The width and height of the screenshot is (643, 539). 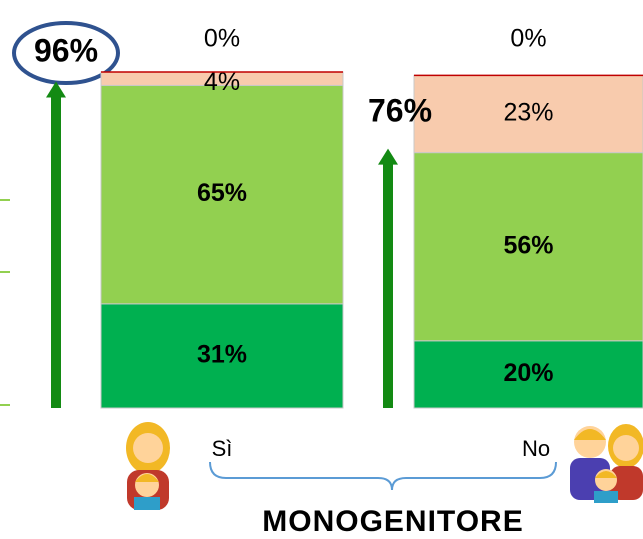 I want to click on brace, so click(x=383, y=476).